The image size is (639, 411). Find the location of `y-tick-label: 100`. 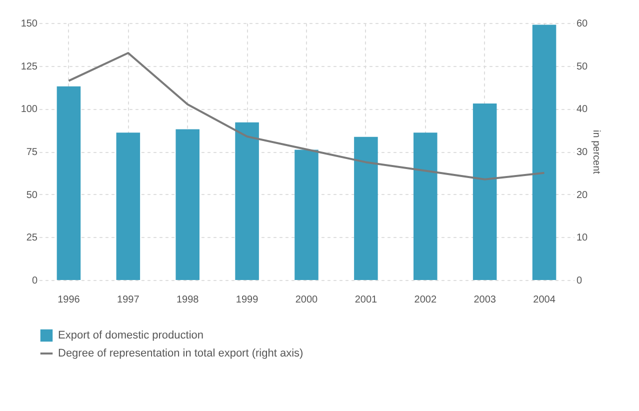

y-tick-label: 100 is located at coordinates (29, 110).